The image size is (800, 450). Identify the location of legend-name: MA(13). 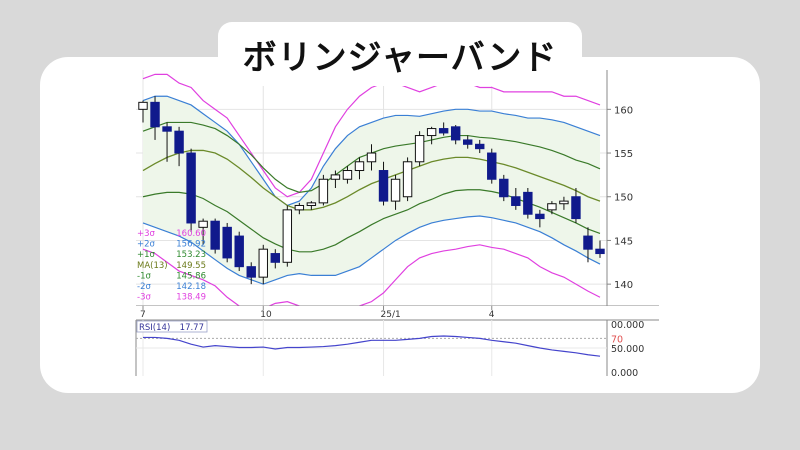
(152, 266).